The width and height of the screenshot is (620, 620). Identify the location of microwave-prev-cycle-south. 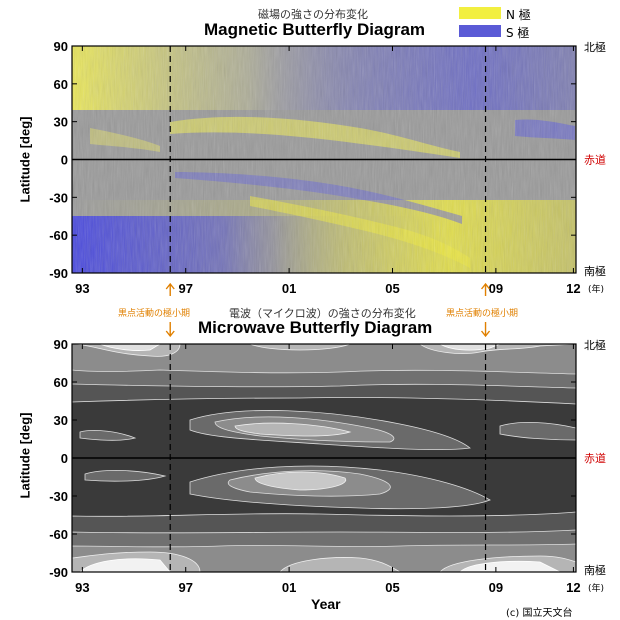
(125, 475).